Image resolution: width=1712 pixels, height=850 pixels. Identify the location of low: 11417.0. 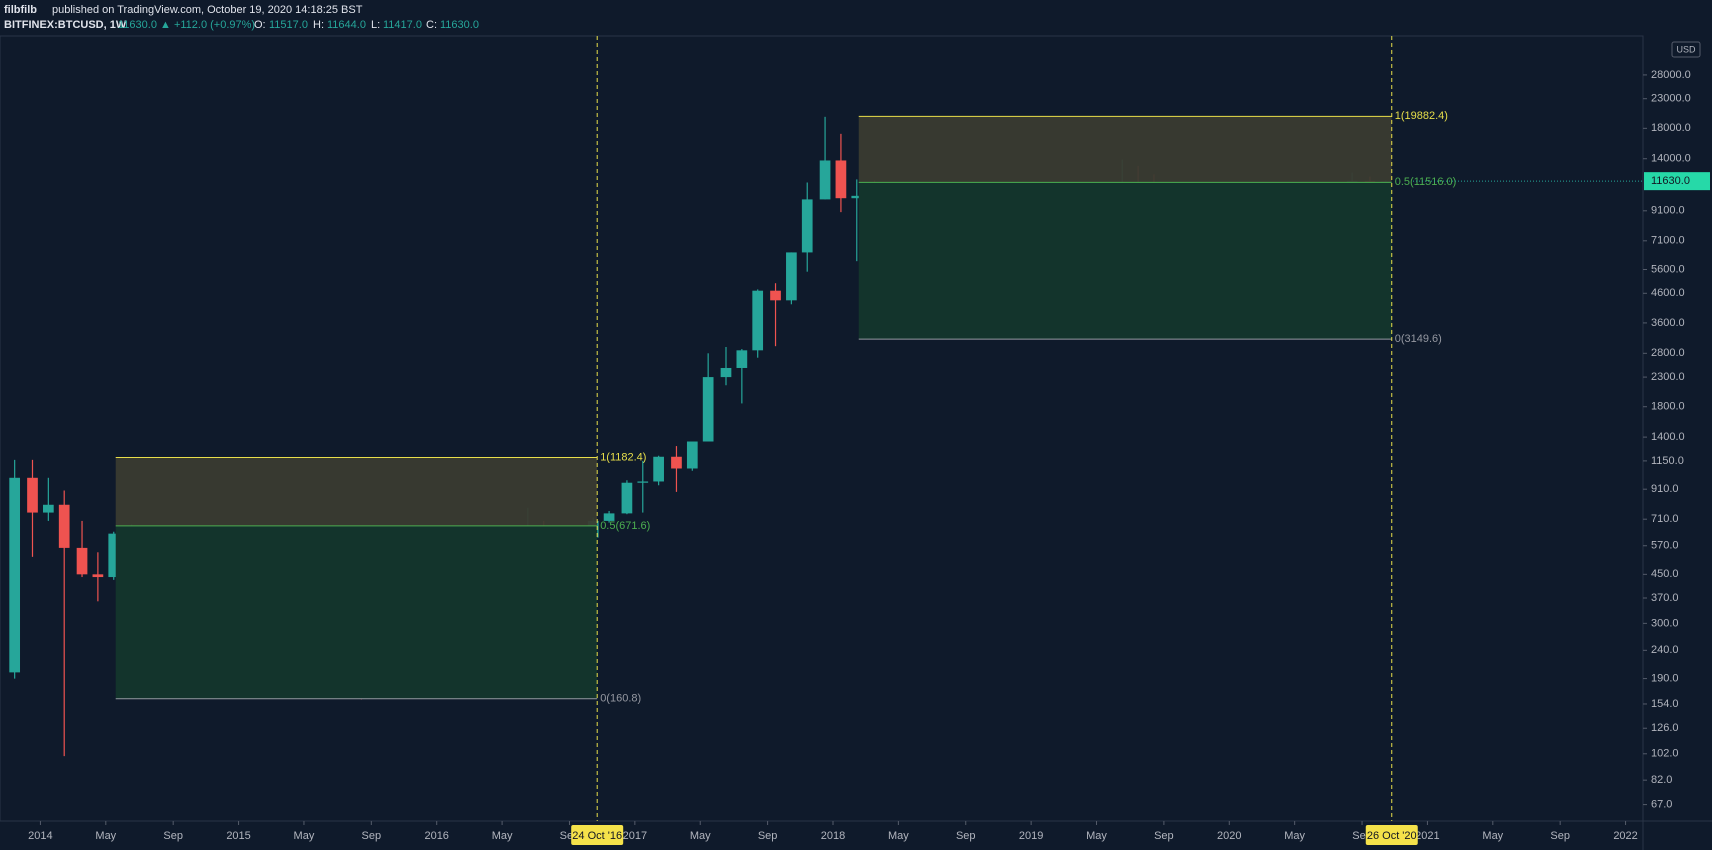
(402, 25).